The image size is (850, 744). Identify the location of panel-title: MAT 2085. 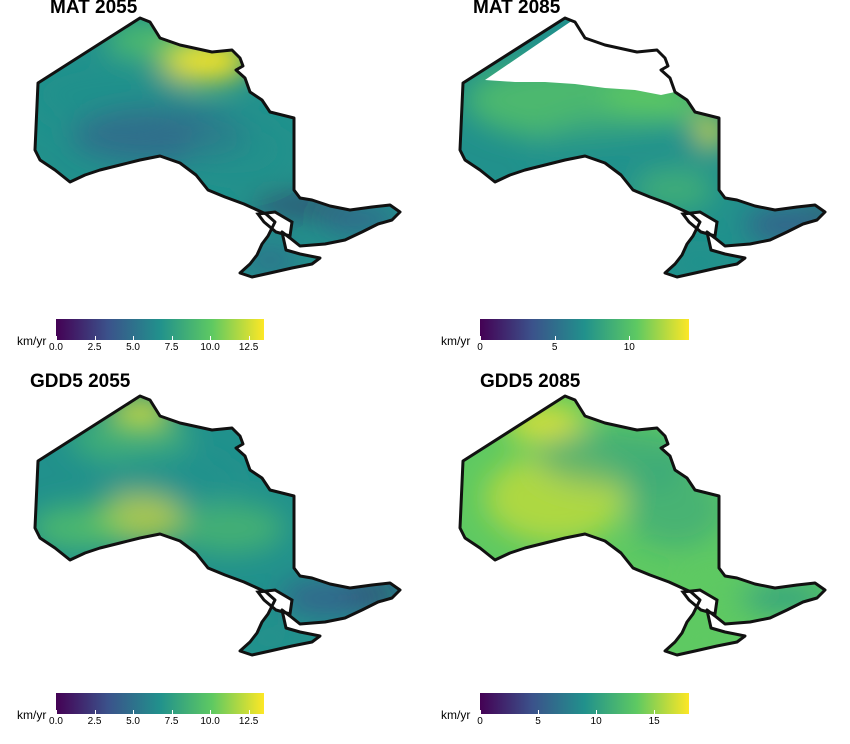
(517, 9).